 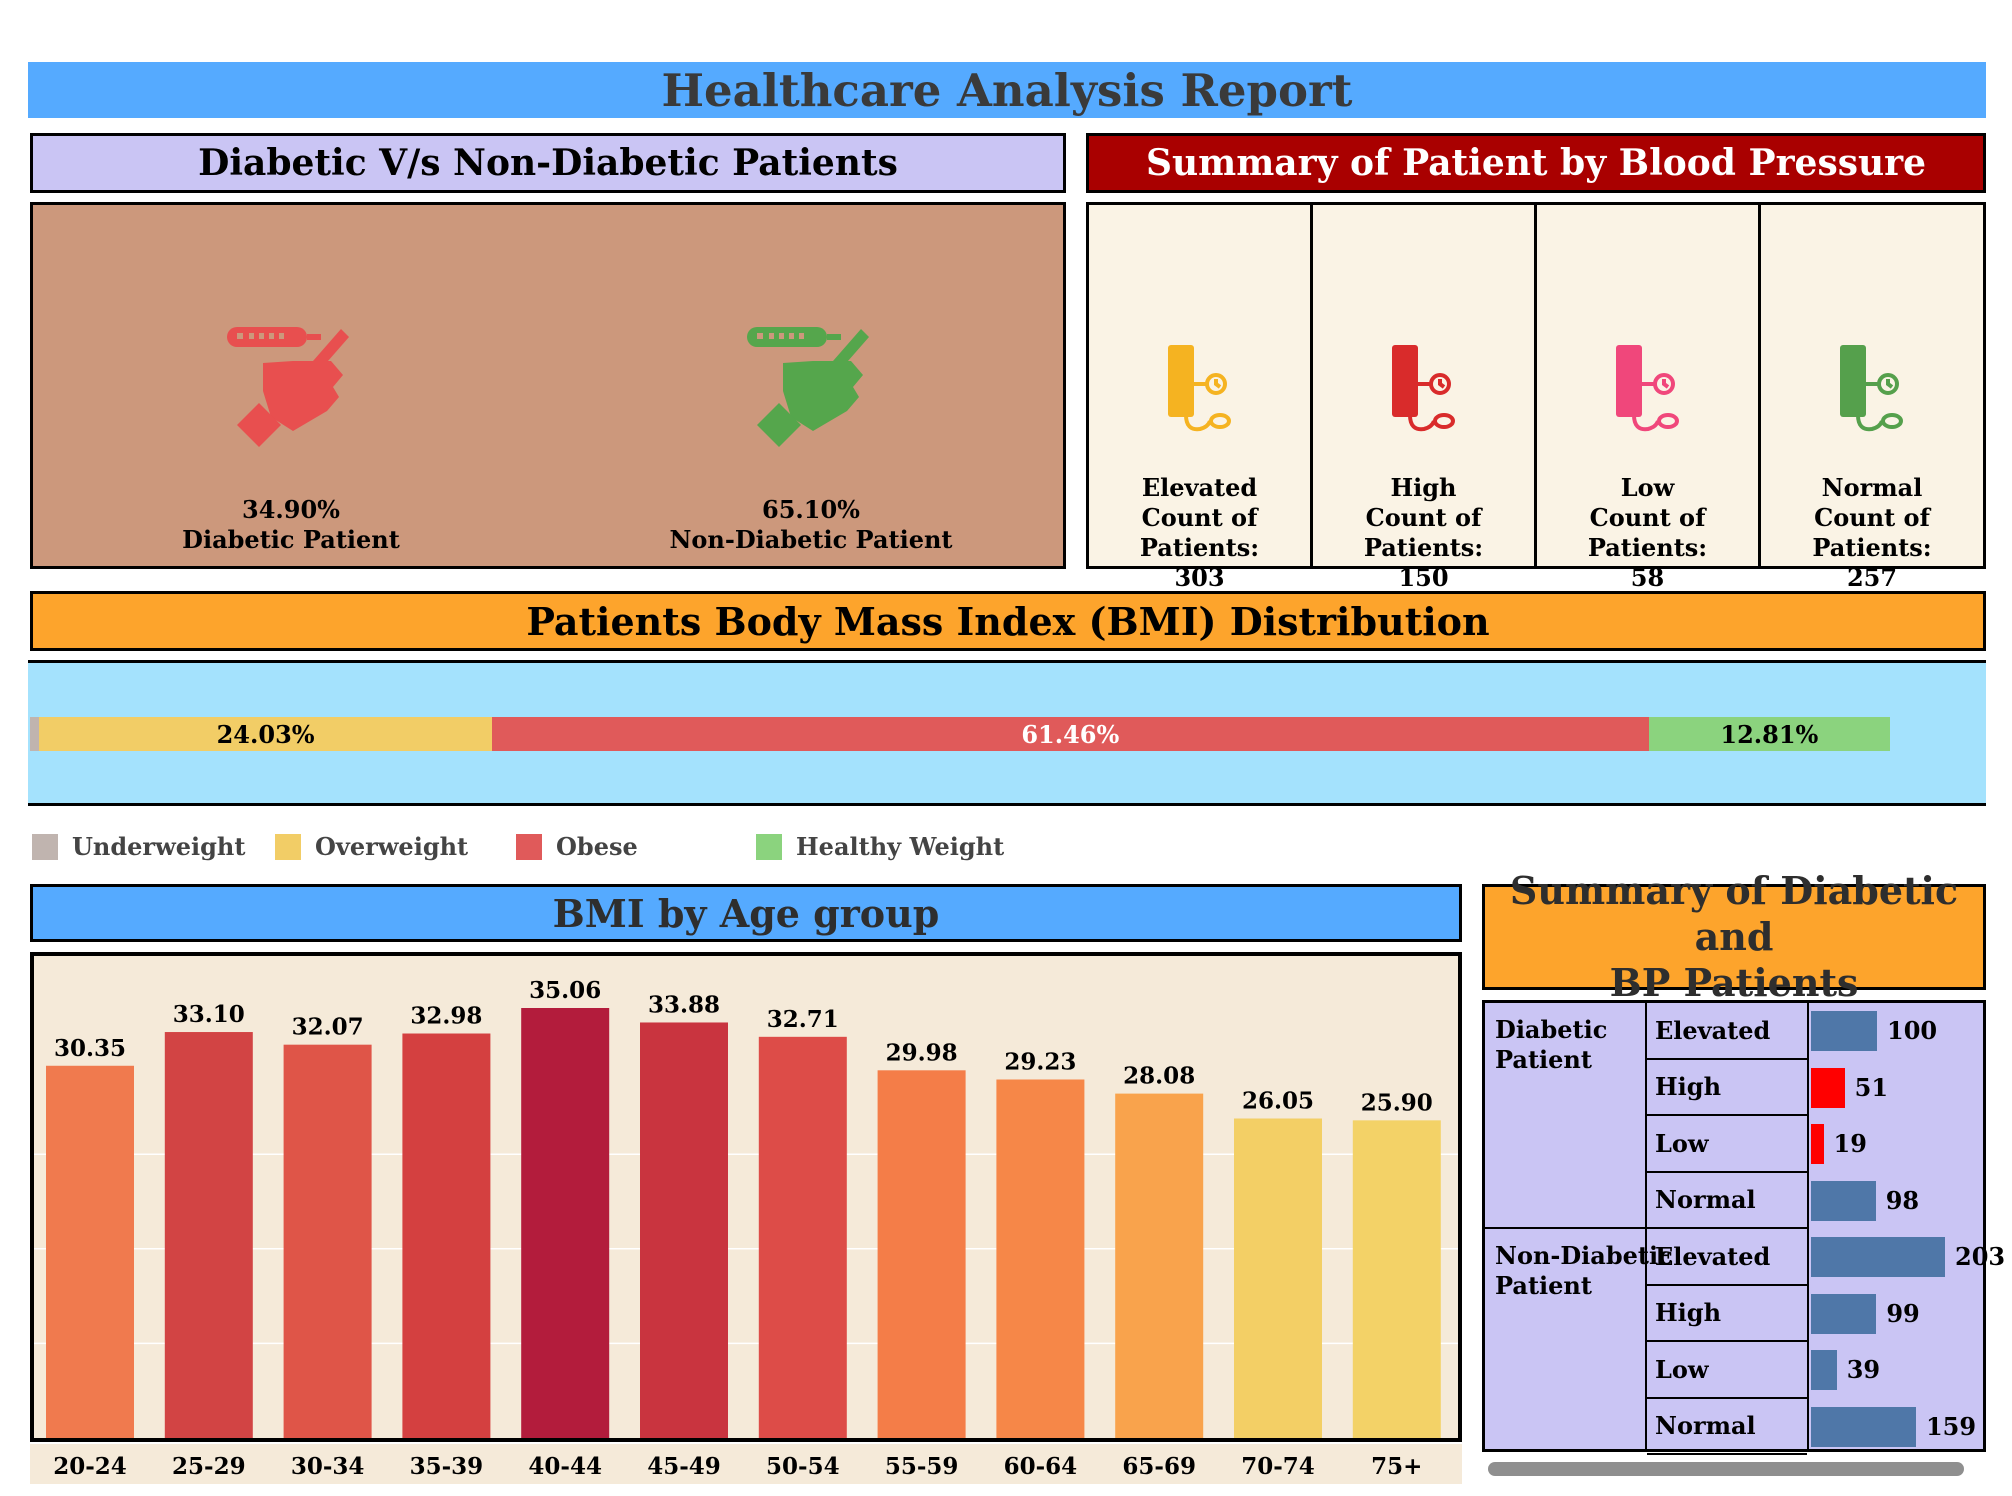 I want to click on summary-bp-label: Normal, so click(x=1727, y=1201).